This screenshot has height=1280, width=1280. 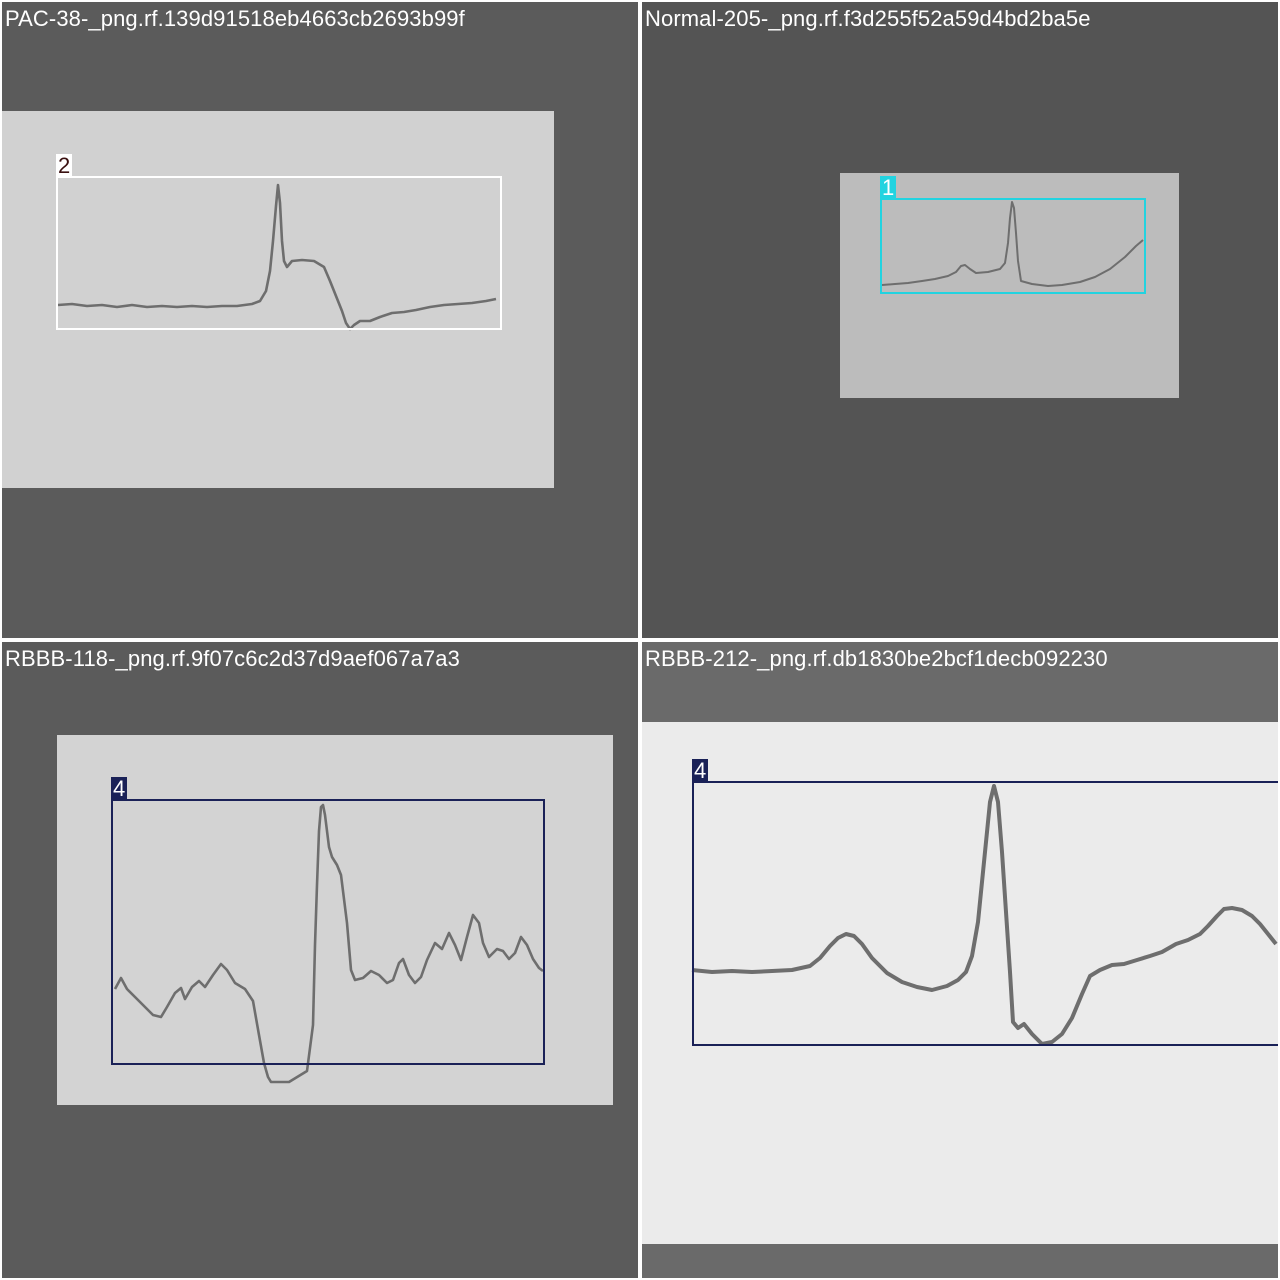 What do you see at coordinates (876, 658) in the screenshot?
I see `tile-filename: RBBB-212-_png.rf.db1830be2bcf1decb092230` at bounding box center [876, 658].